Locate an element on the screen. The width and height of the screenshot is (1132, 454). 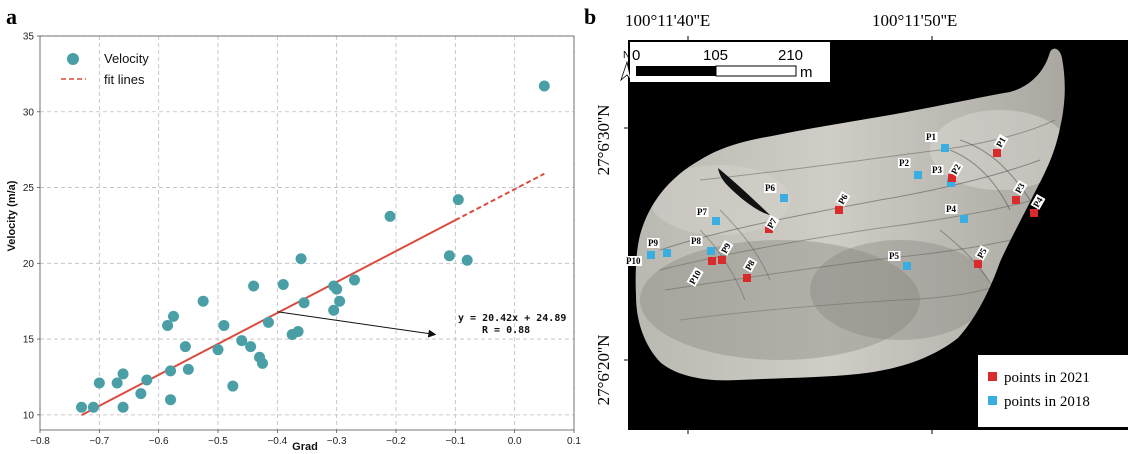
point-2021-p7-label-bg is located at coordinates (772, 223).